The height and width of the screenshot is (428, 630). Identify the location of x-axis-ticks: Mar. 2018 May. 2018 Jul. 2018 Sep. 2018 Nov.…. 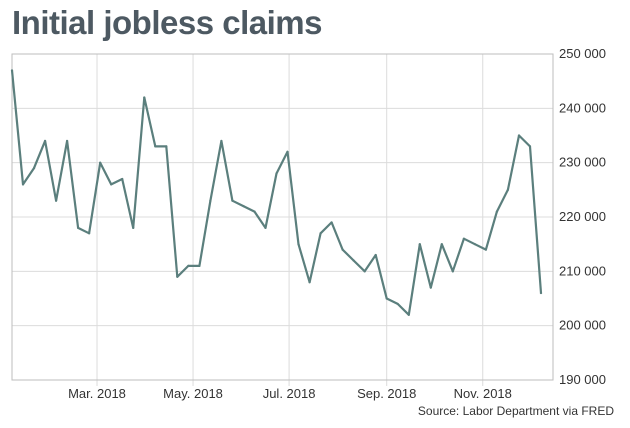
(290, 393).